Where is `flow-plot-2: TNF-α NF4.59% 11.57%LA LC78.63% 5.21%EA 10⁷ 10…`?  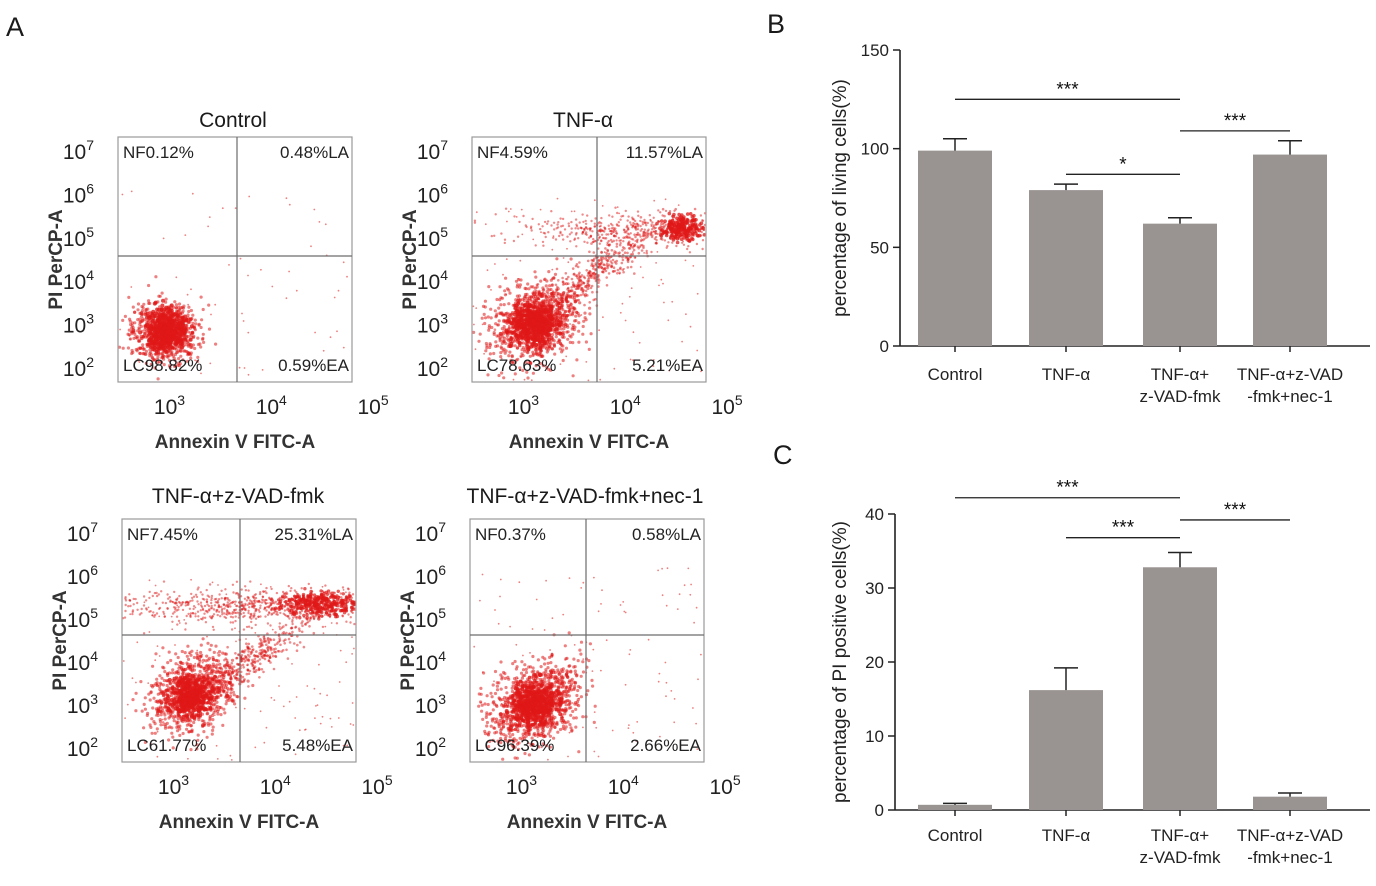
flow-plot-2: TNF-α NF4.59% 11.57%LA LC78.63% 5.21%EA 10⁷ 10… is located at coordinates (571, 281).